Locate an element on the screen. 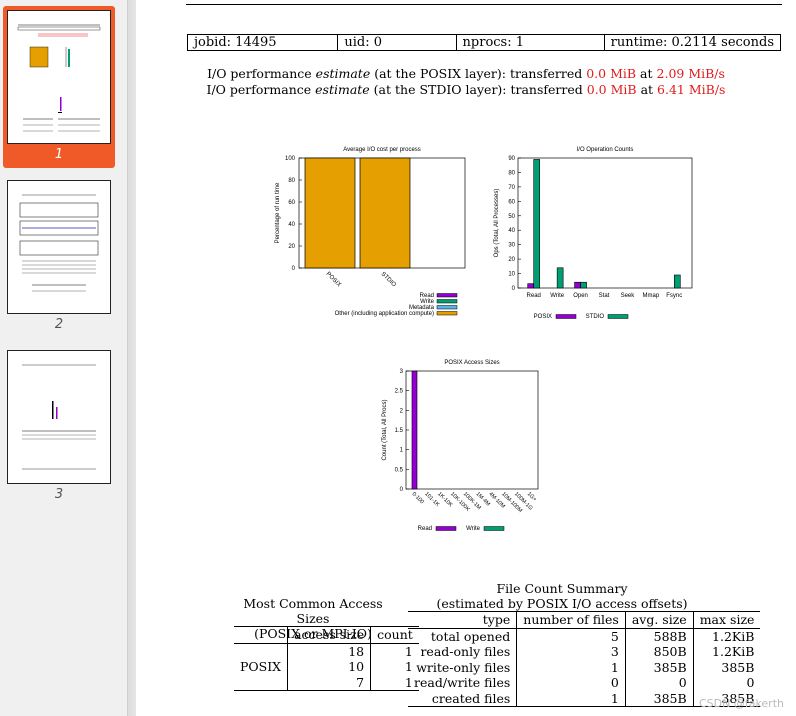 Image resolution: width=796 pixels, height=716 pixels. page-thumbnail-3: 3 is located at coordinates (59, 427).